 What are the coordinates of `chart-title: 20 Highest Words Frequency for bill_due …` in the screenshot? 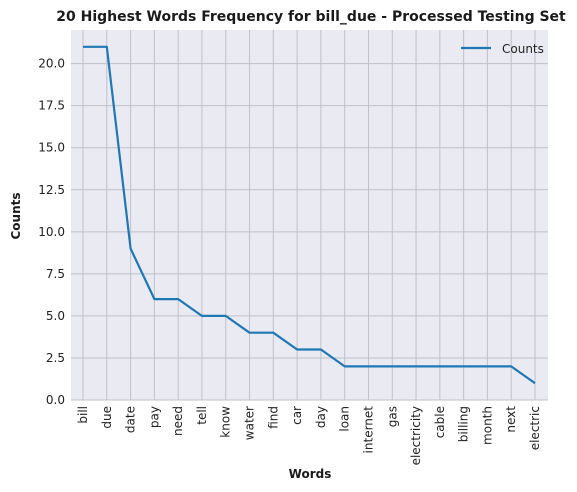 It's located at (311, 17).